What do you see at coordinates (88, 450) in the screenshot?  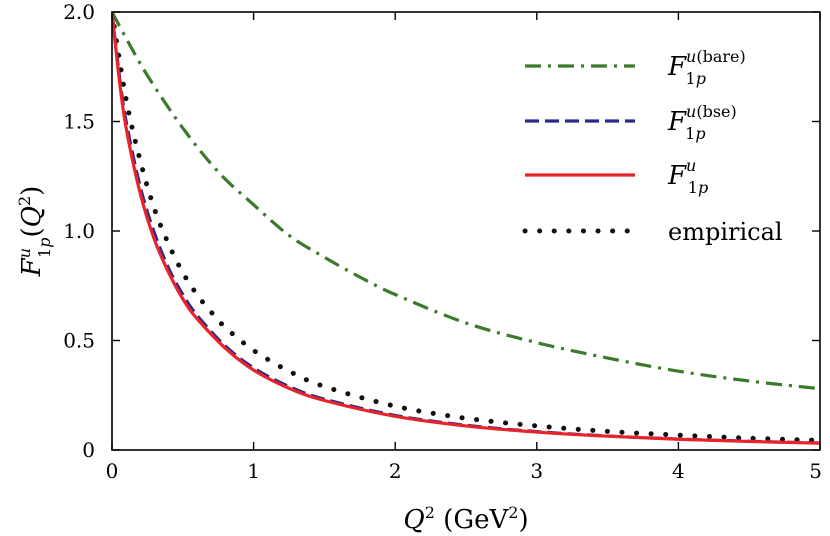 I see `y-tick-label: 0` at bounding box center [88, 450].